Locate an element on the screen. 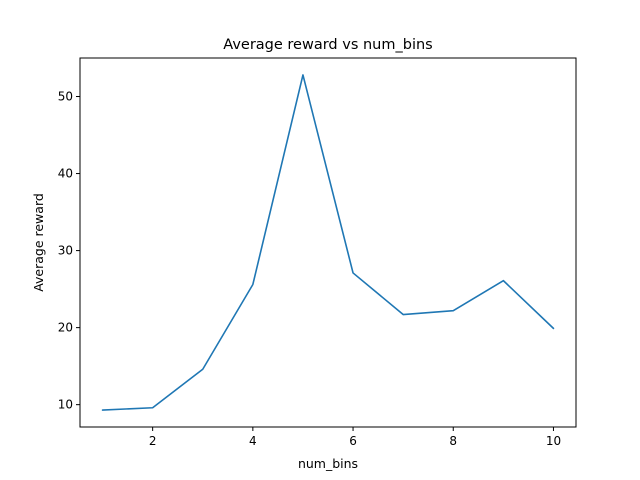 The height and width of the screenshot is (480, 640). chart-title: Average reward vs num_bins is located at coordinates (327, 45).